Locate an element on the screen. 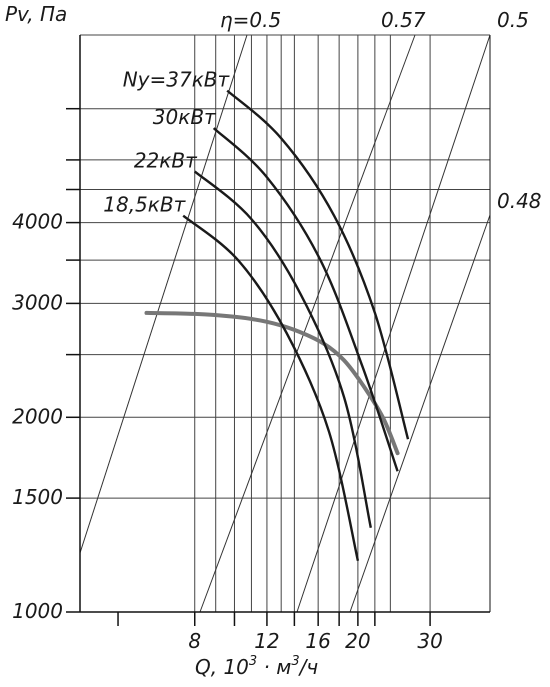  y-tick-label: 1500 is located at coordinates (37, 497).